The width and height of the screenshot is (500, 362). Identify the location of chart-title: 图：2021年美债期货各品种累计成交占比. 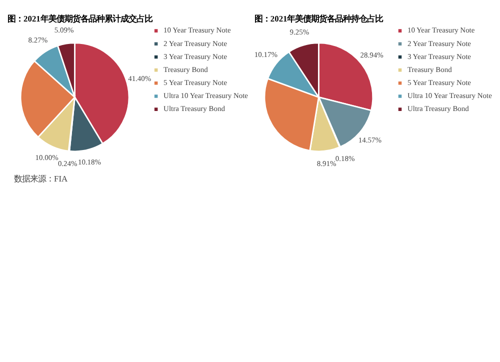
(80, 18).